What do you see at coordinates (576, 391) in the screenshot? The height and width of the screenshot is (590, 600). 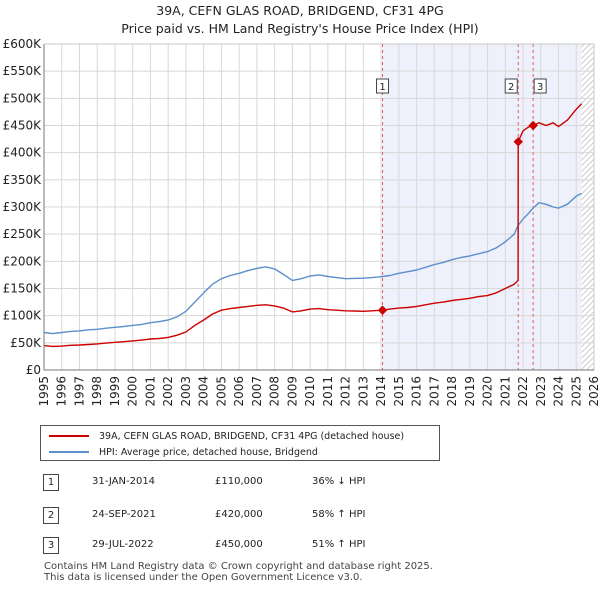 I see `x-tick-label: 2025` at bounding box center [576, 391].